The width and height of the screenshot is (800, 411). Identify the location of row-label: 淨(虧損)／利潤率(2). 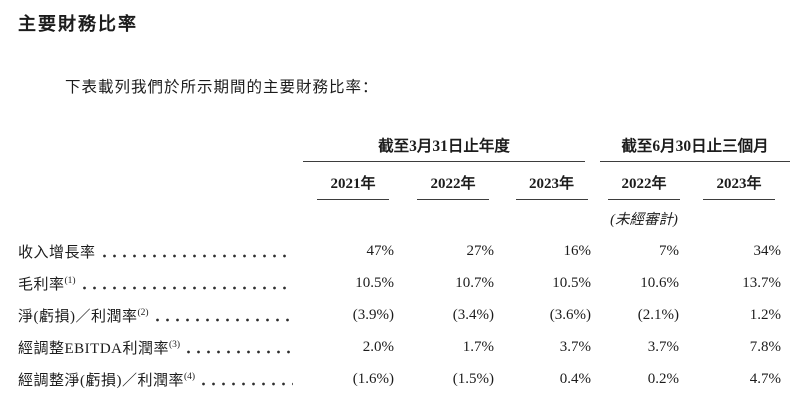
(83, 317).